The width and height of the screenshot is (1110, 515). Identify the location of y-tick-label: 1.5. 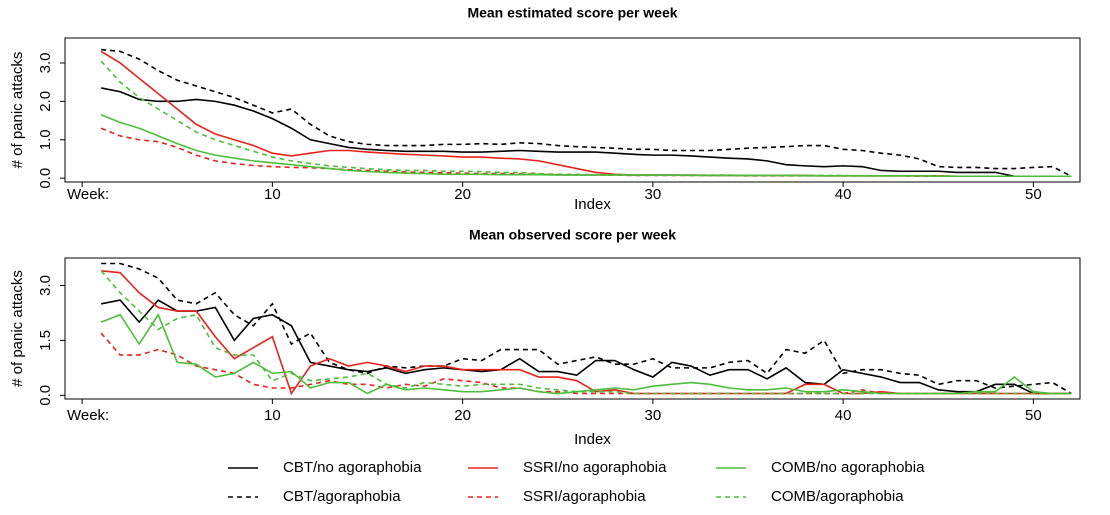
(45, 340).